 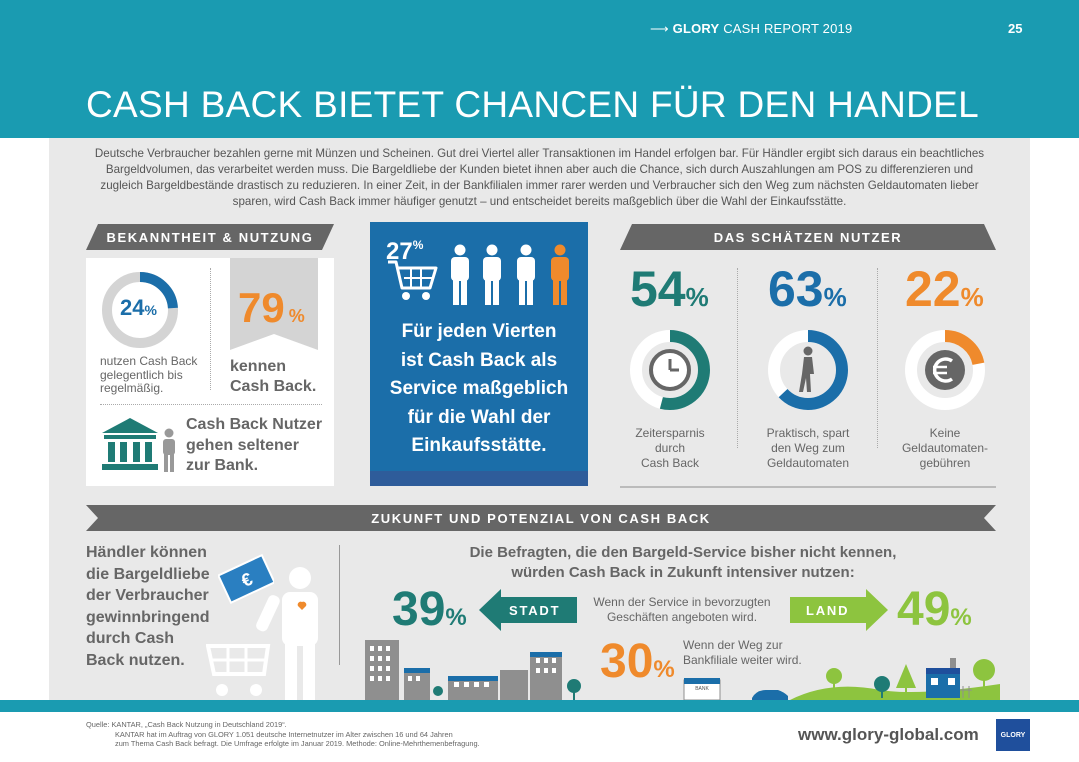 I want to click on report-line: ⟶ GLORY CASH REPORT 2019, so click(x=751, y=29).